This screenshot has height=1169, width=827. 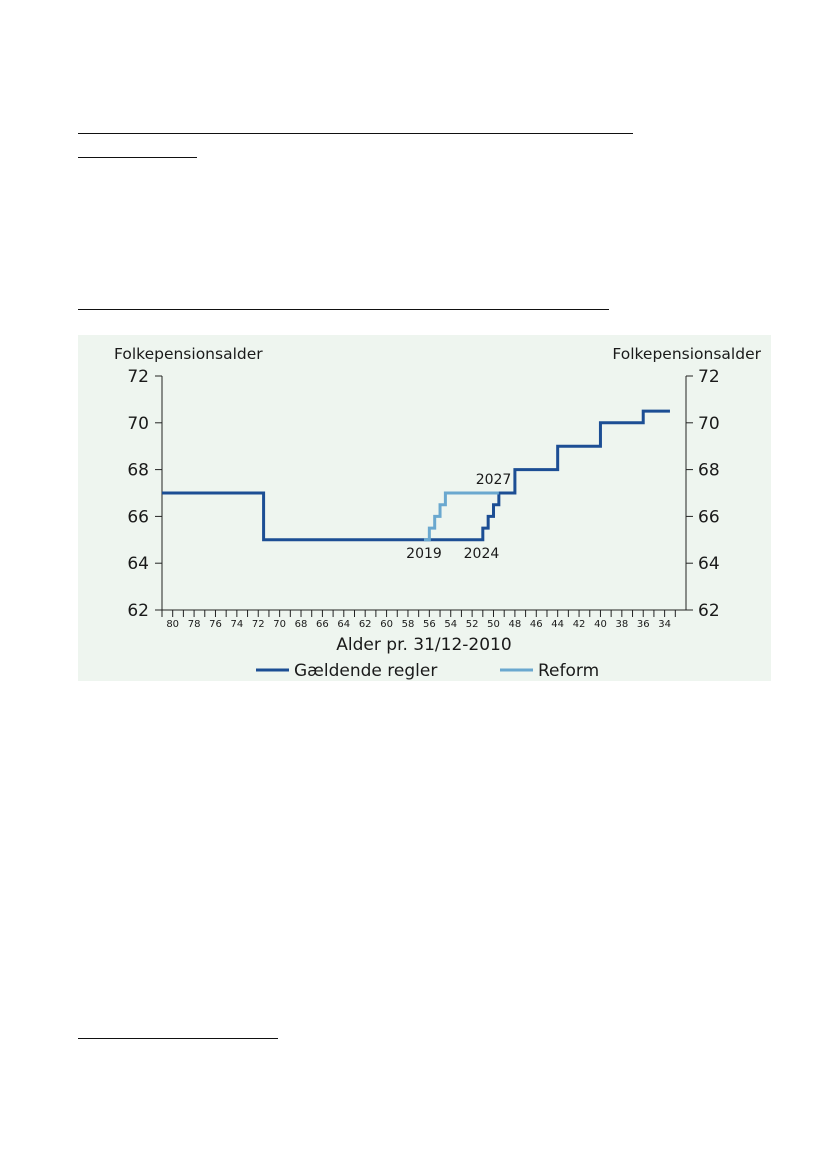 What do you see at coordinates (621, 624) in the screenshot?
I see `x-tick-label: 38` at bounding box center [621, 624].